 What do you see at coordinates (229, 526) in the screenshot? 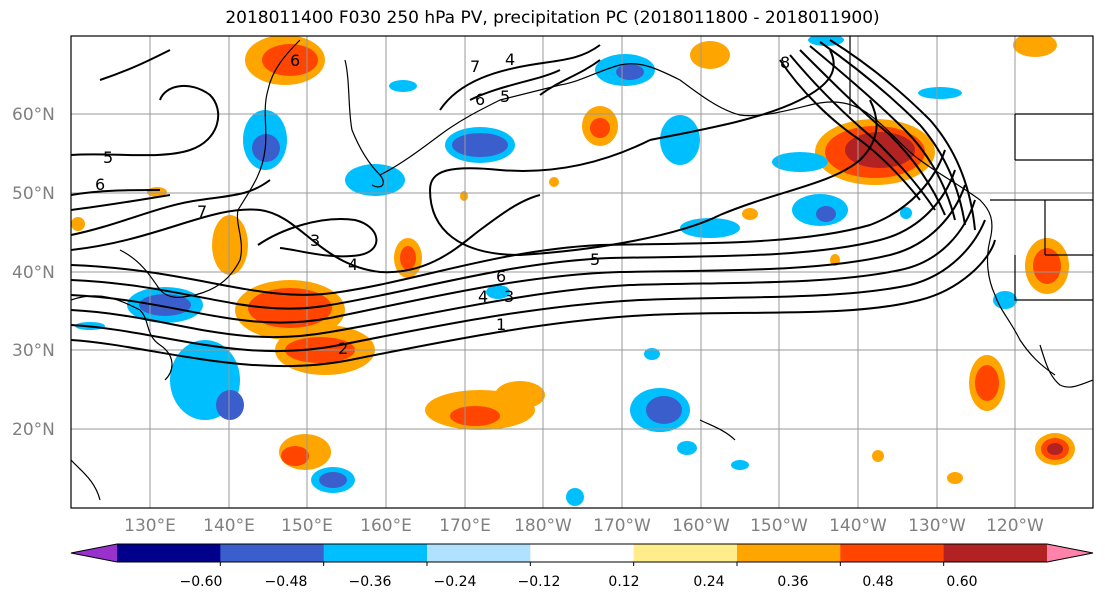
I see `lon-label: 140°E` at bounding box center [229, 526].